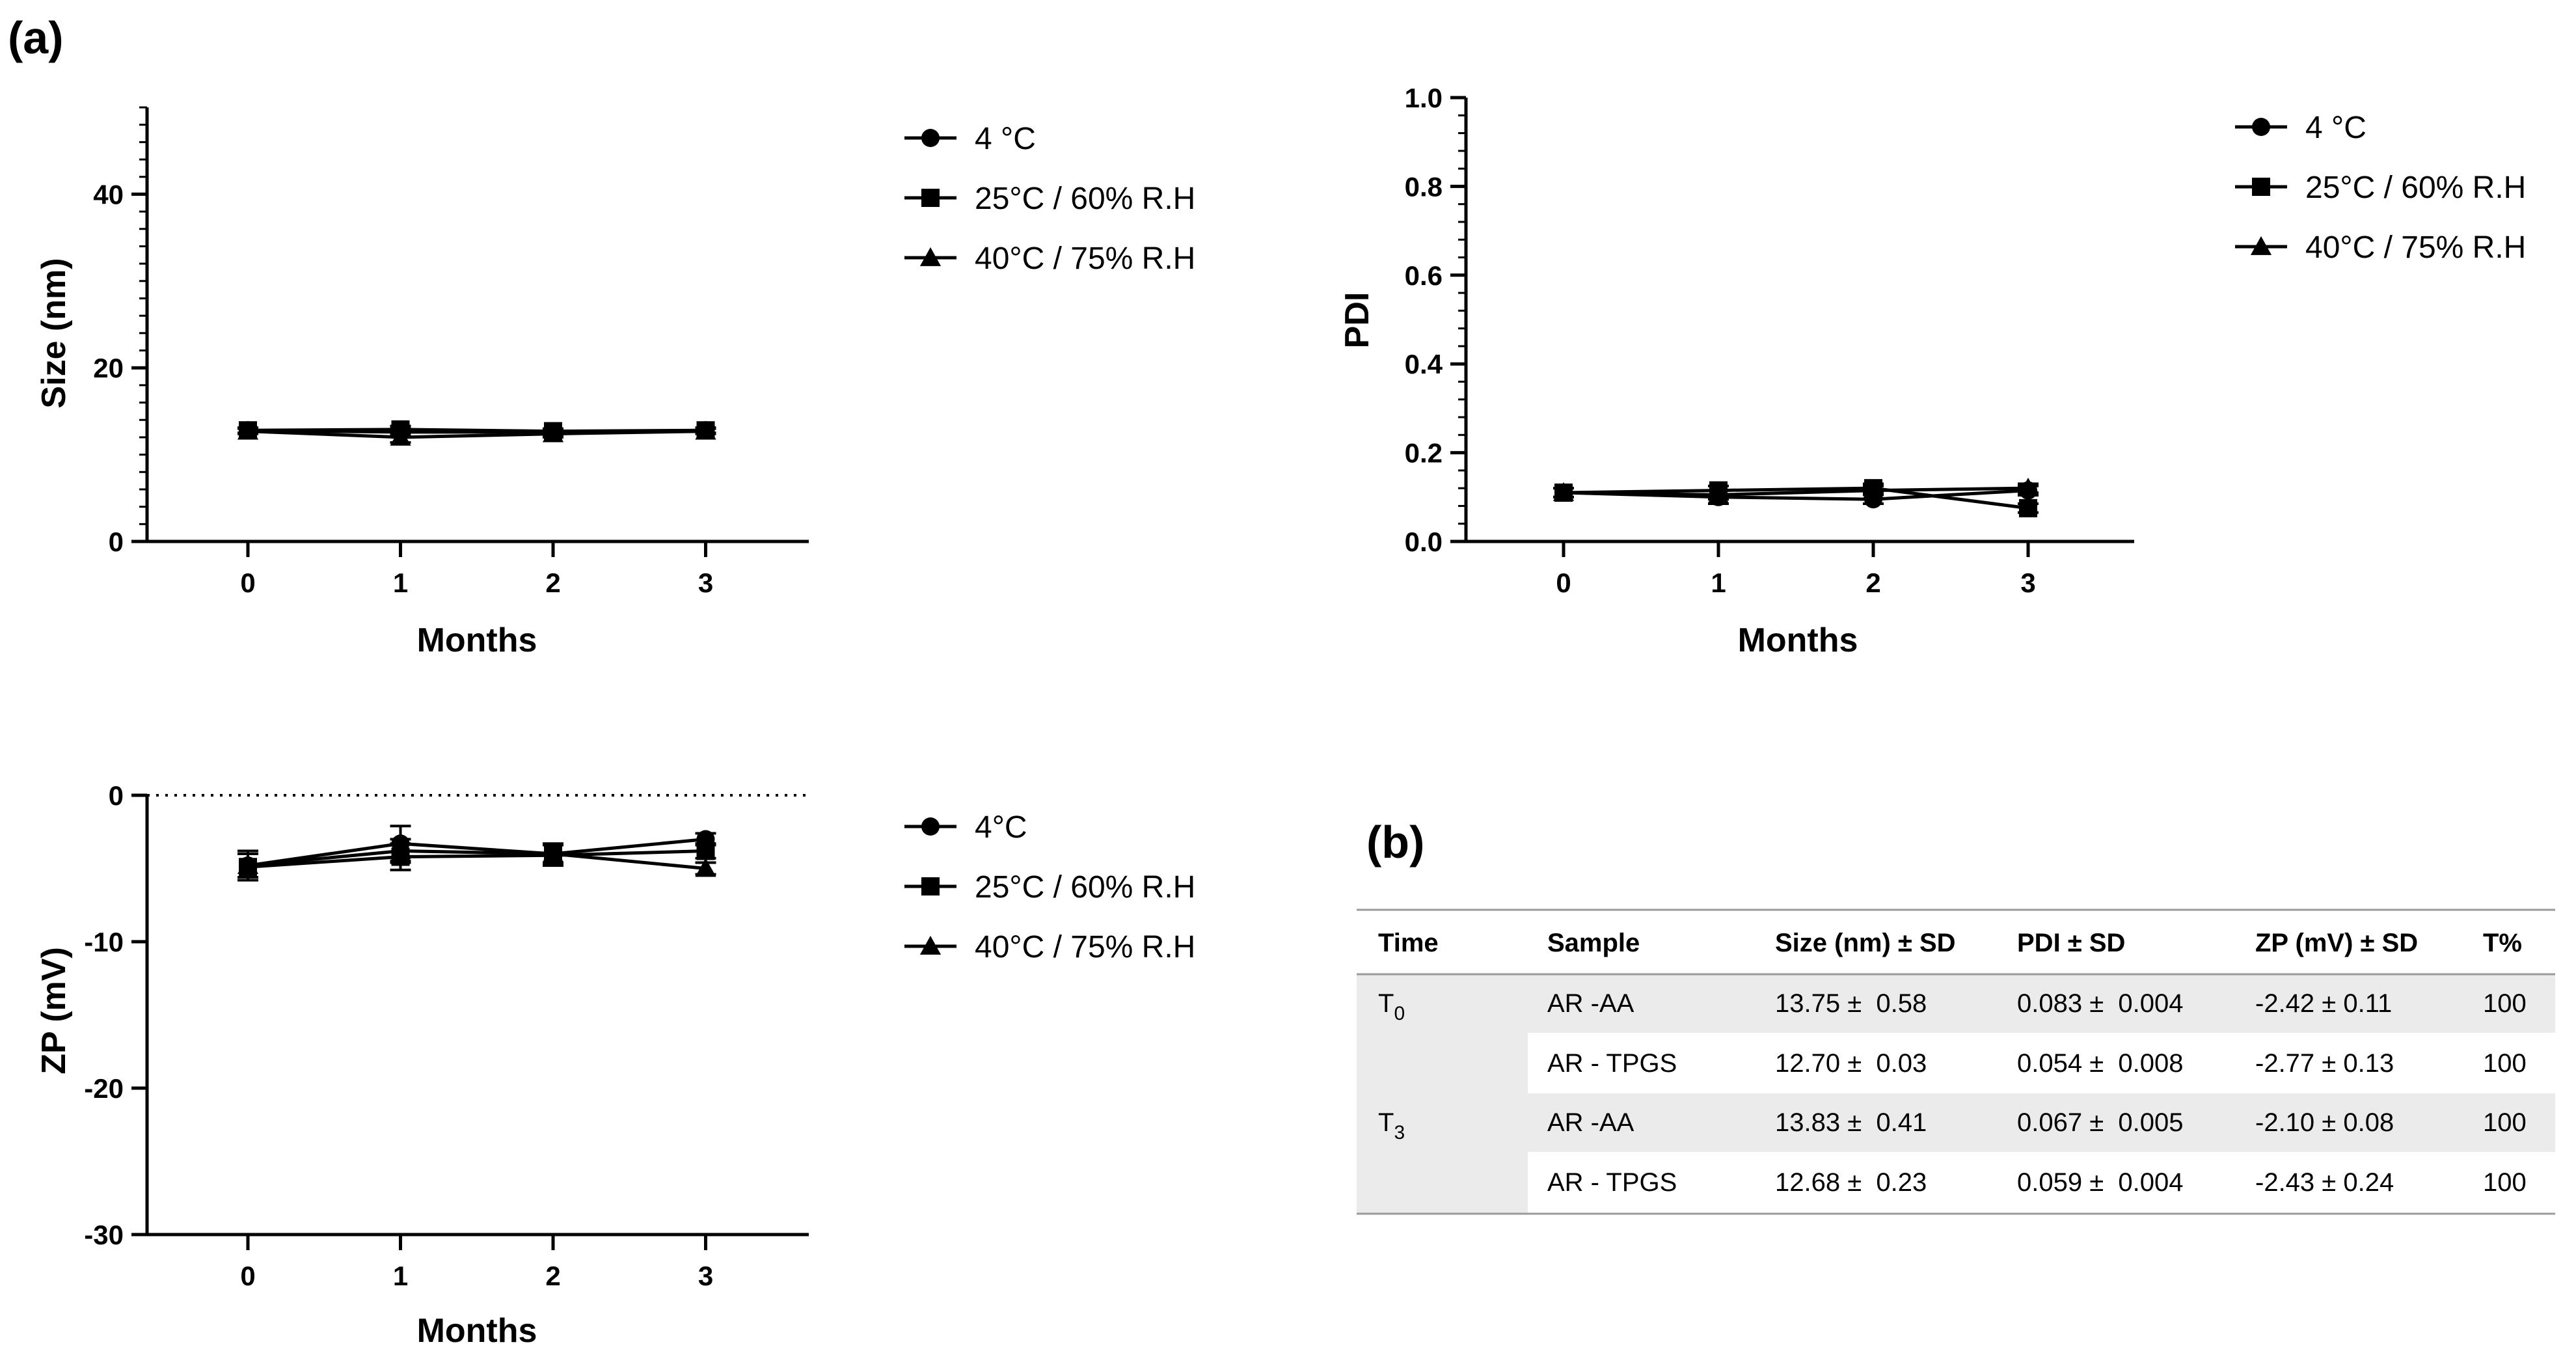  What do you see at coordinates (1357, 320) in the screenshot?
I see `pdi-chart-ylabel: PDI` at bounding box center [1357, 320].